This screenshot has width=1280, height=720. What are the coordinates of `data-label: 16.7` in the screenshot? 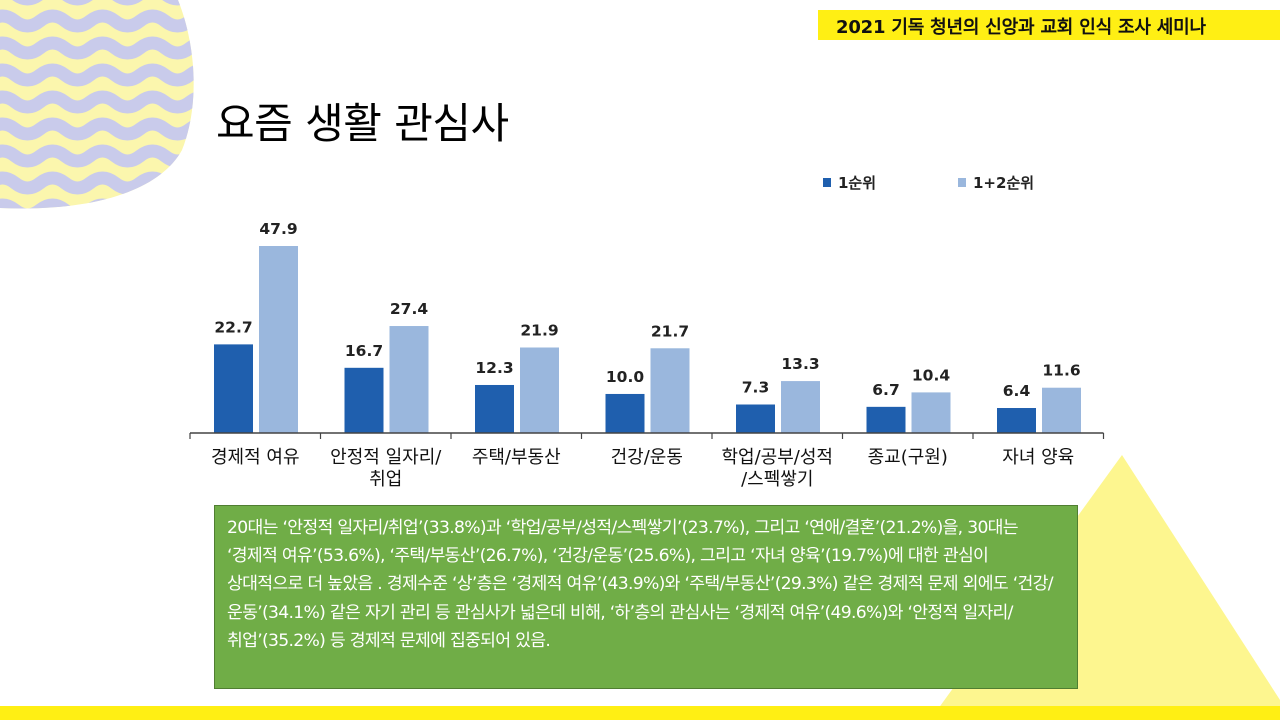 It's located at (364, 351).